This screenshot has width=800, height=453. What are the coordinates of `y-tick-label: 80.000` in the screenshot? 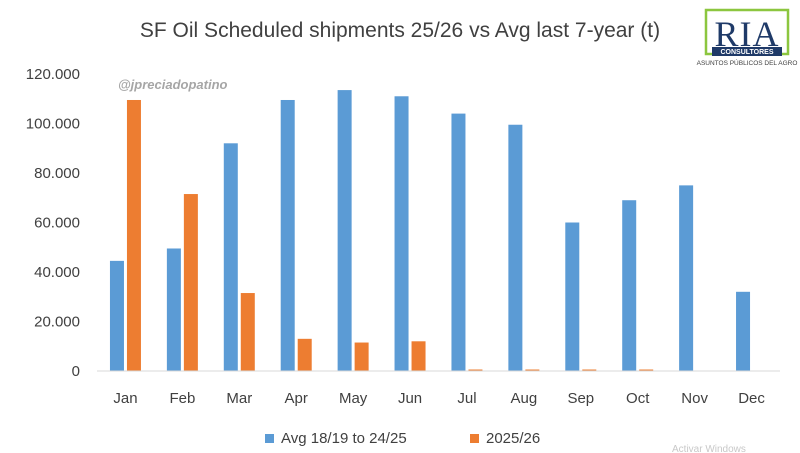 It's located at (57, 173).